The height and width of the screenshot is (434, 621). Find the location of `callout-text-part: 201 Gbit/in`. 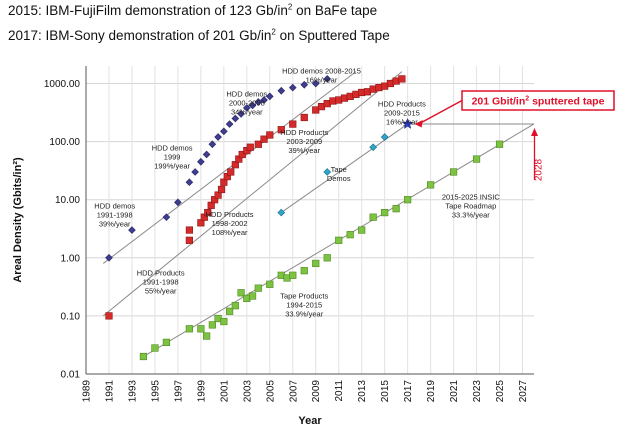

callout-text-part: 201 Gbit/in is located at coordinates (499, 102).